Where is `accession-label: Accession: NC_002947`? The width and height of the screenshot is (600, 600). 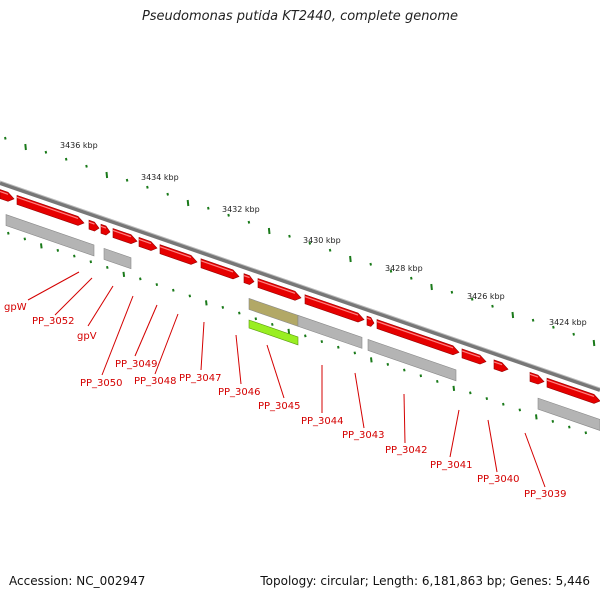 accession-label: Accession: NC_002947 is located at coordinates (77, 581).